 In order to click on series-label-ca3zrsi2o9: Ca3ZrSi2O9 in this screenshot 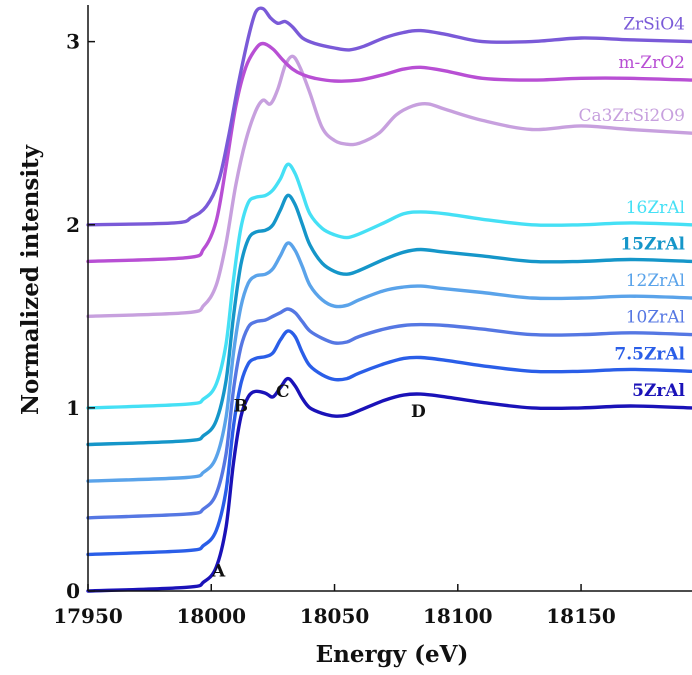, I will do `click(631, 116)`.